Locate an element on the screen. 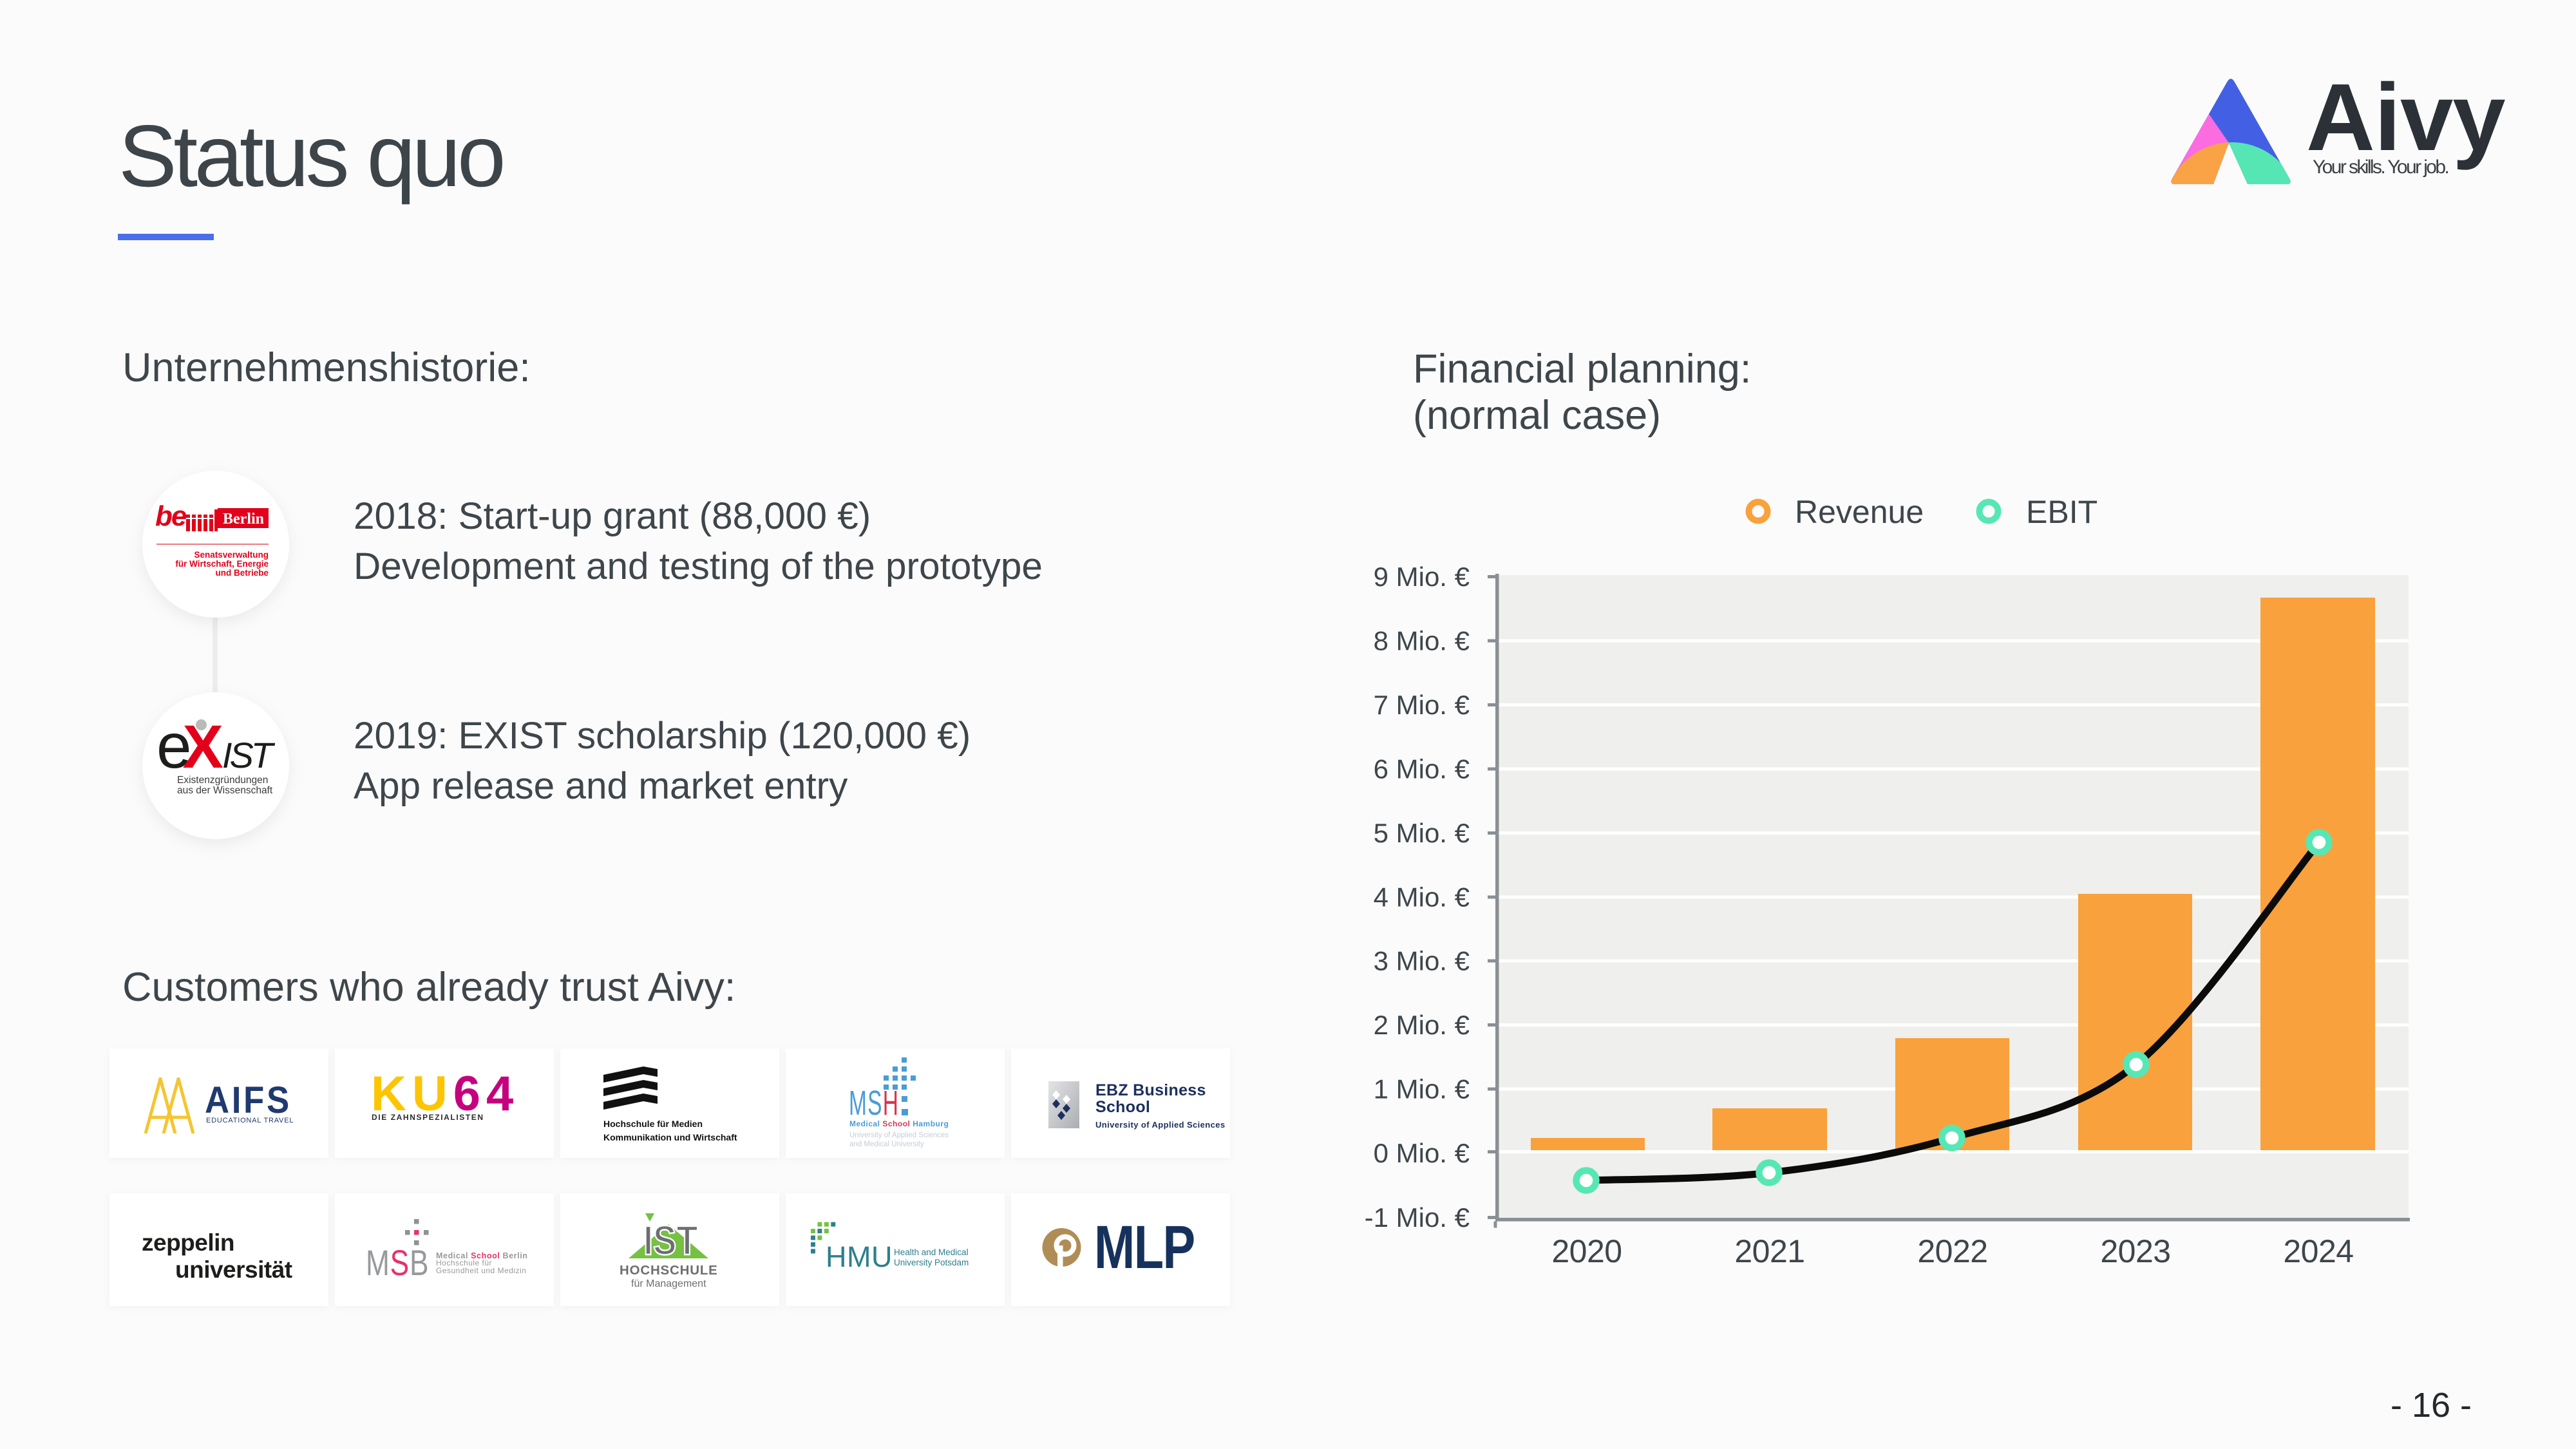 The height and width of the screenshot is (1449, 2576). svg-text: 1 Mio. € is located at coordinates (1422, 1089).